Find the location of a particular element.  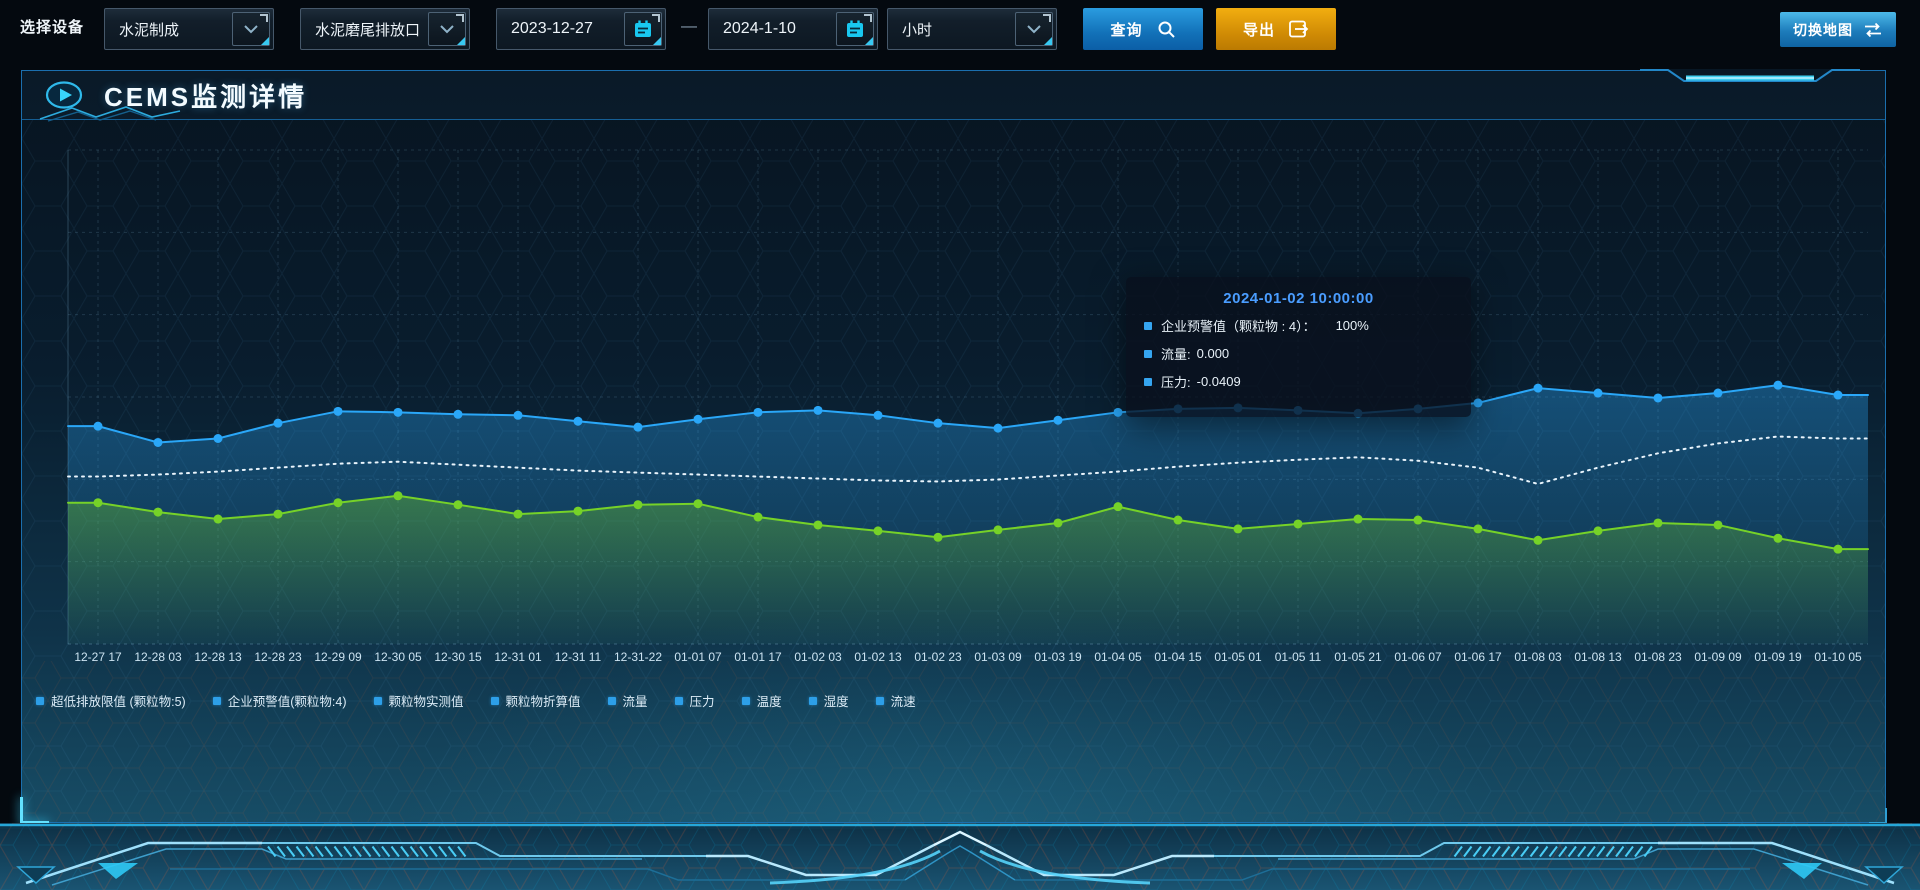

legend-item: 压力 is located at coordinates (694, 700).